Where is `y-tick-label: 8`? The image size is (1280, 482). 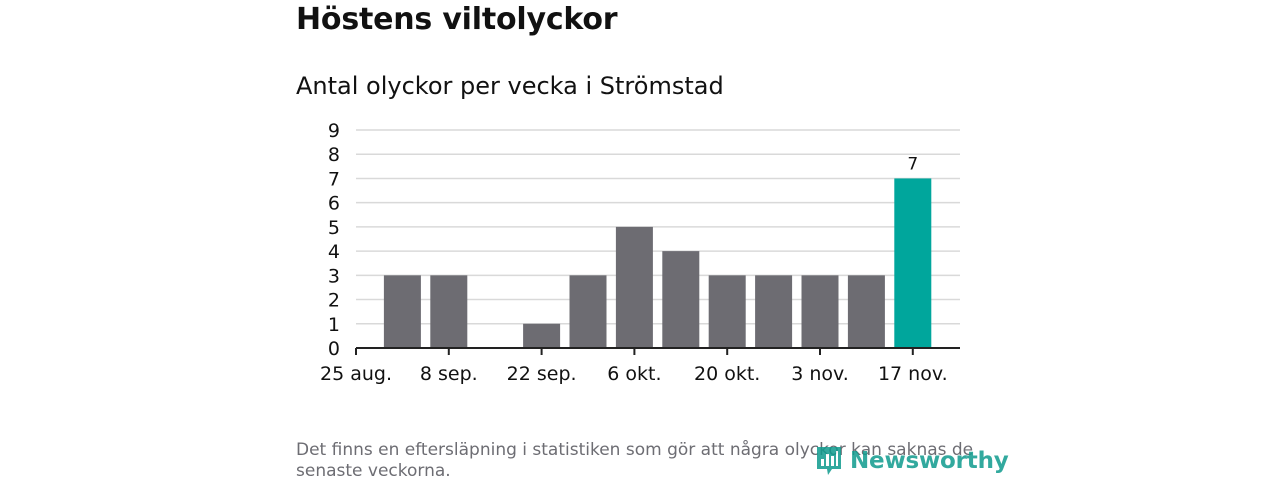 y-tick-label: 8 is located at coordinates (334, 155).